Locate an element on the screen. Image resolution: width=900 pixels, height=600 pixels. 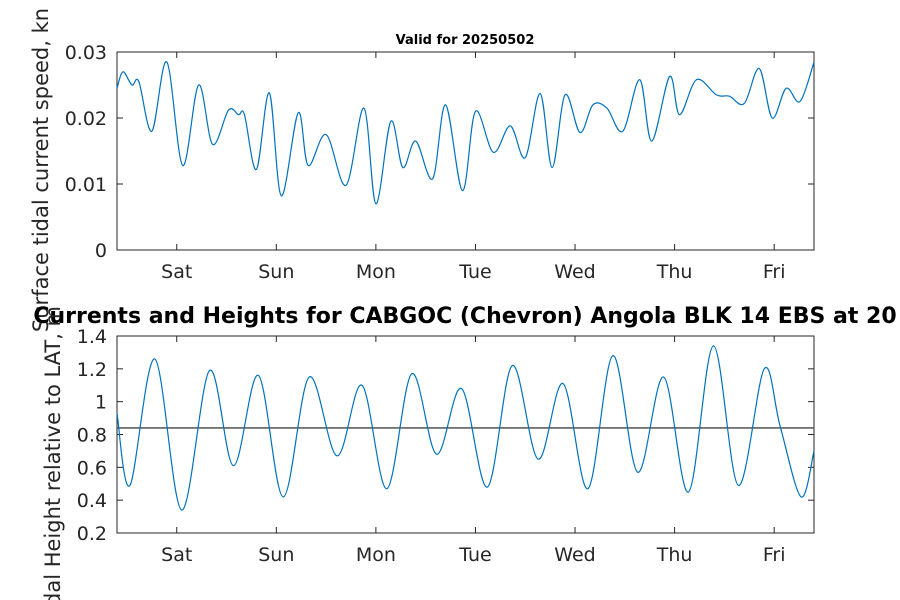
current-speed-x-tick-label: Sat is located at coordinates (176, 272).